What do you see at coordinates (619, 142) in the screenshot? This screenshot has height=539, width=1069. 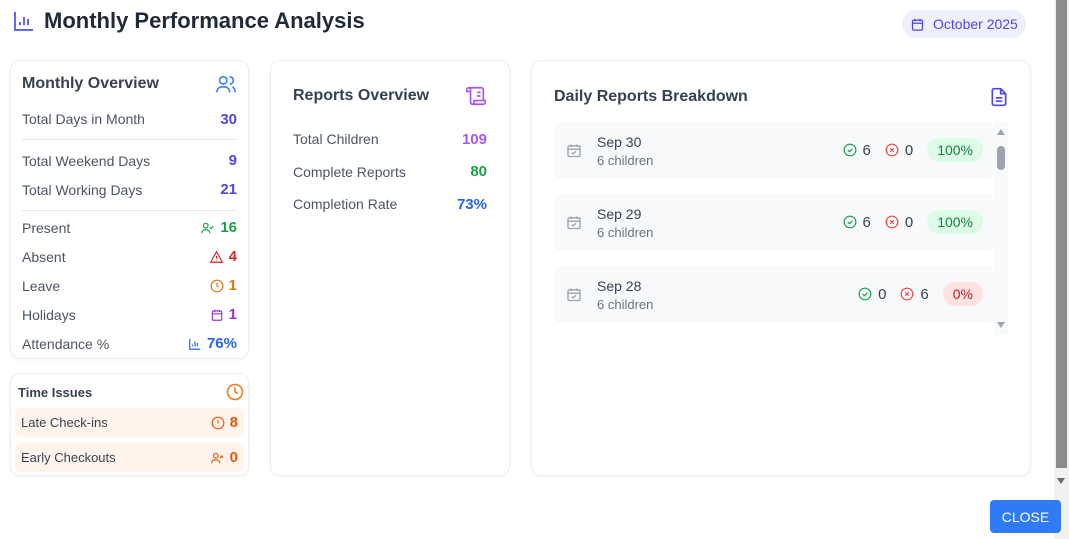 I see `report-date: Sep 30` at bounding box center [619, 142].